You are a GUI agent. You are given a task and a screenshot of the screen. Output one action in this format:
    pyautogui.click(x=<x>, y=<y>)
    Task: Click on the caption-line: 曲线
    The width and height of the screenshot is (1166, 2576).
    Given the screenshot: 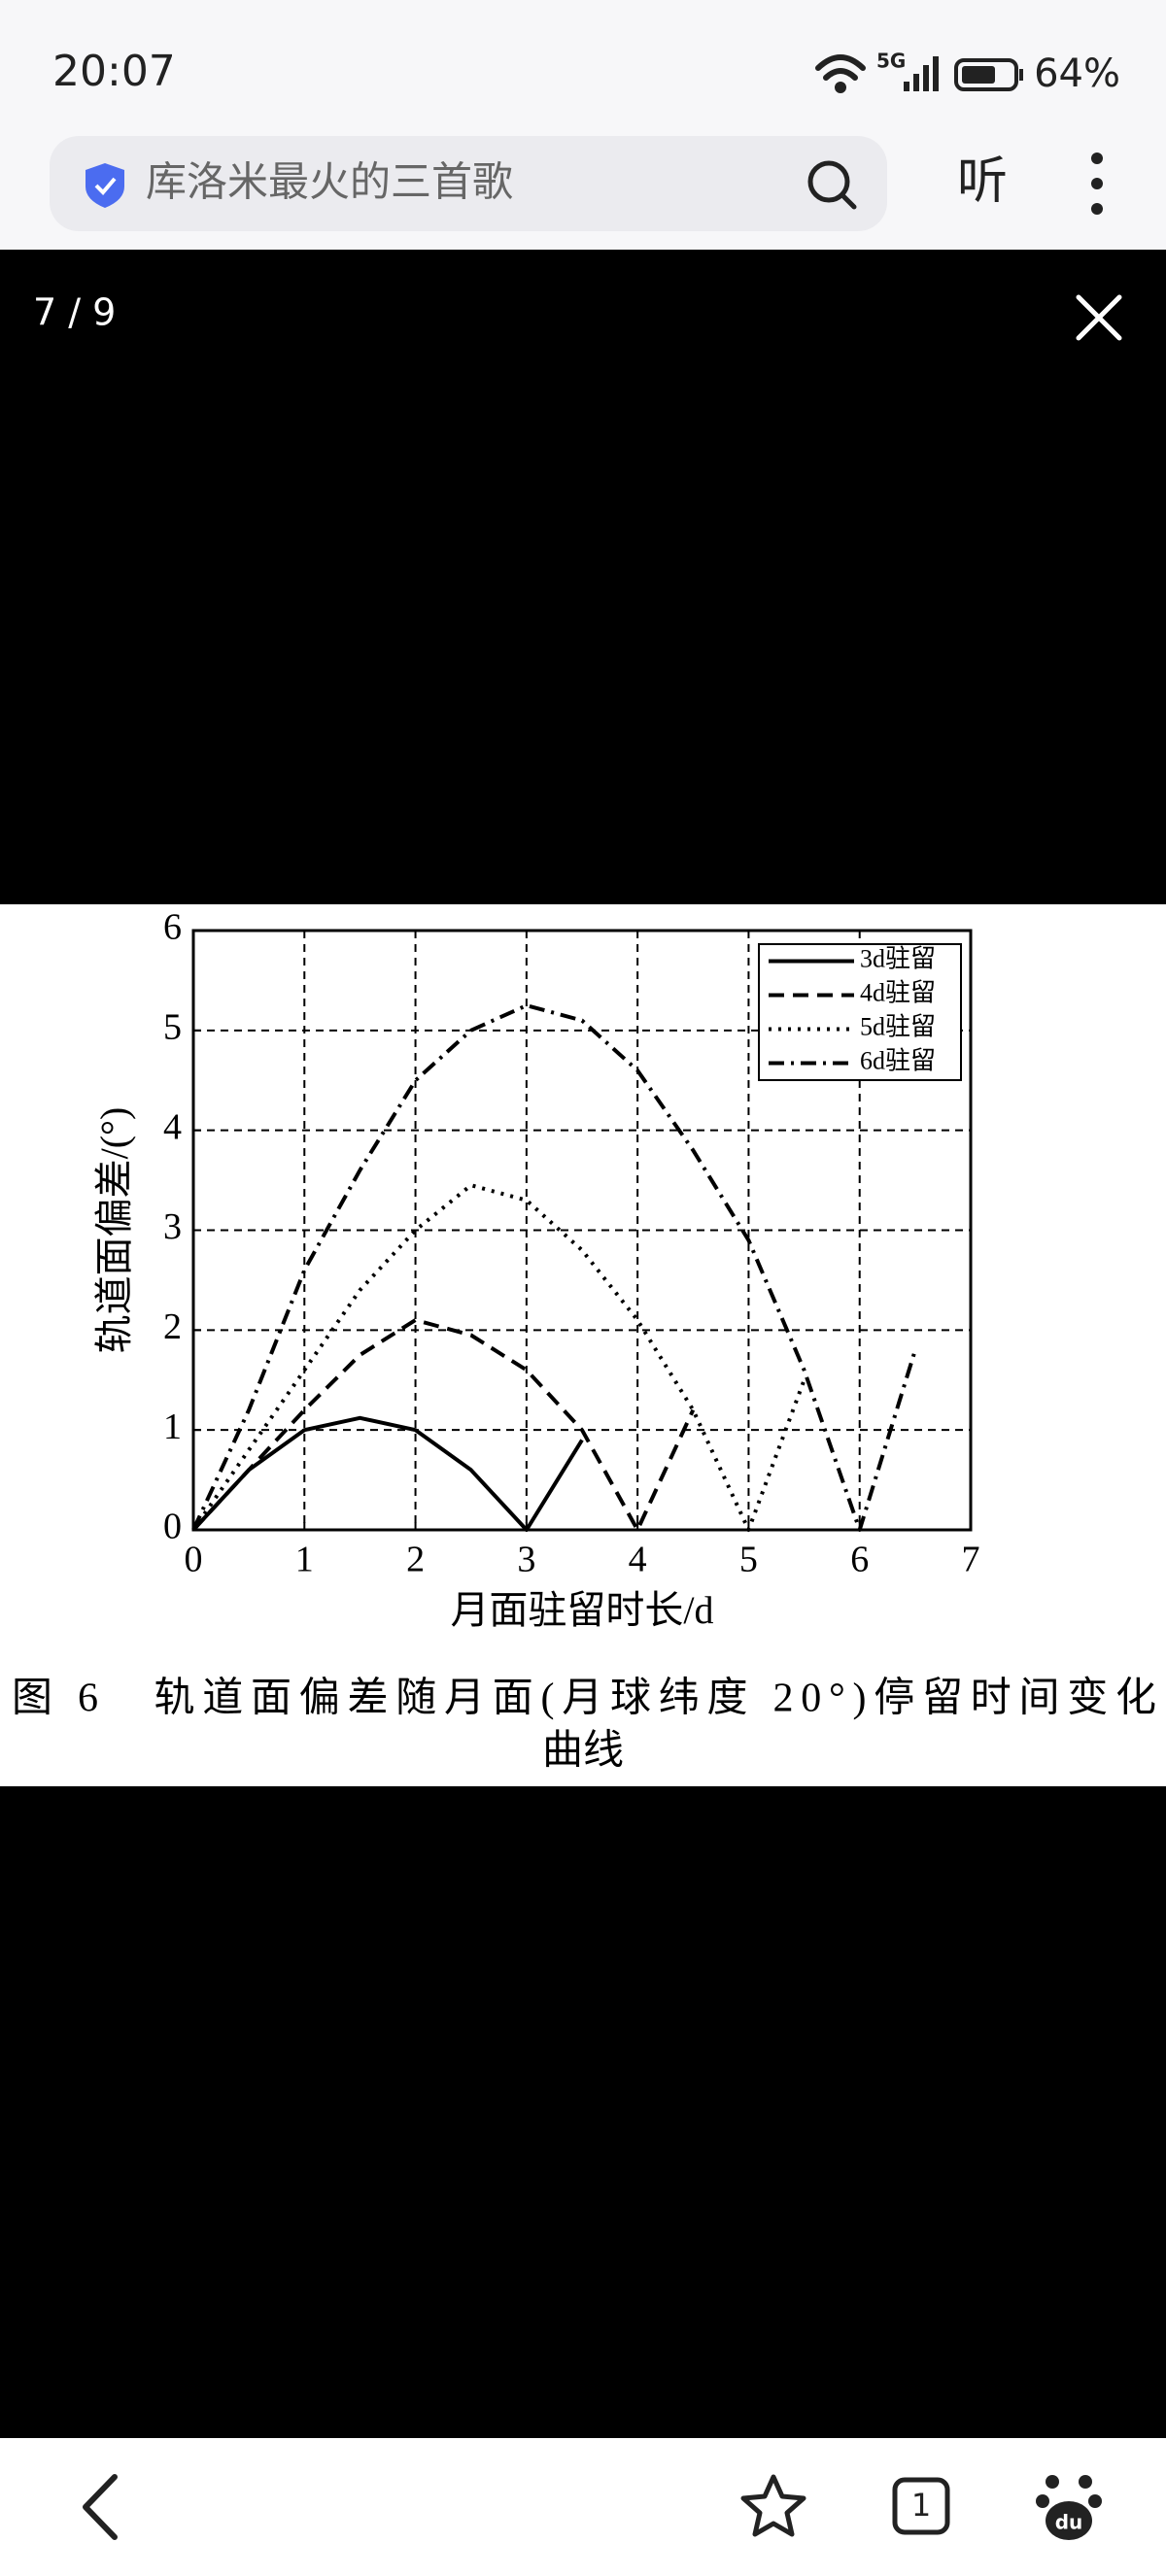 What is the action you would take?
    pyautogui.click(x=583, y=1751)
    